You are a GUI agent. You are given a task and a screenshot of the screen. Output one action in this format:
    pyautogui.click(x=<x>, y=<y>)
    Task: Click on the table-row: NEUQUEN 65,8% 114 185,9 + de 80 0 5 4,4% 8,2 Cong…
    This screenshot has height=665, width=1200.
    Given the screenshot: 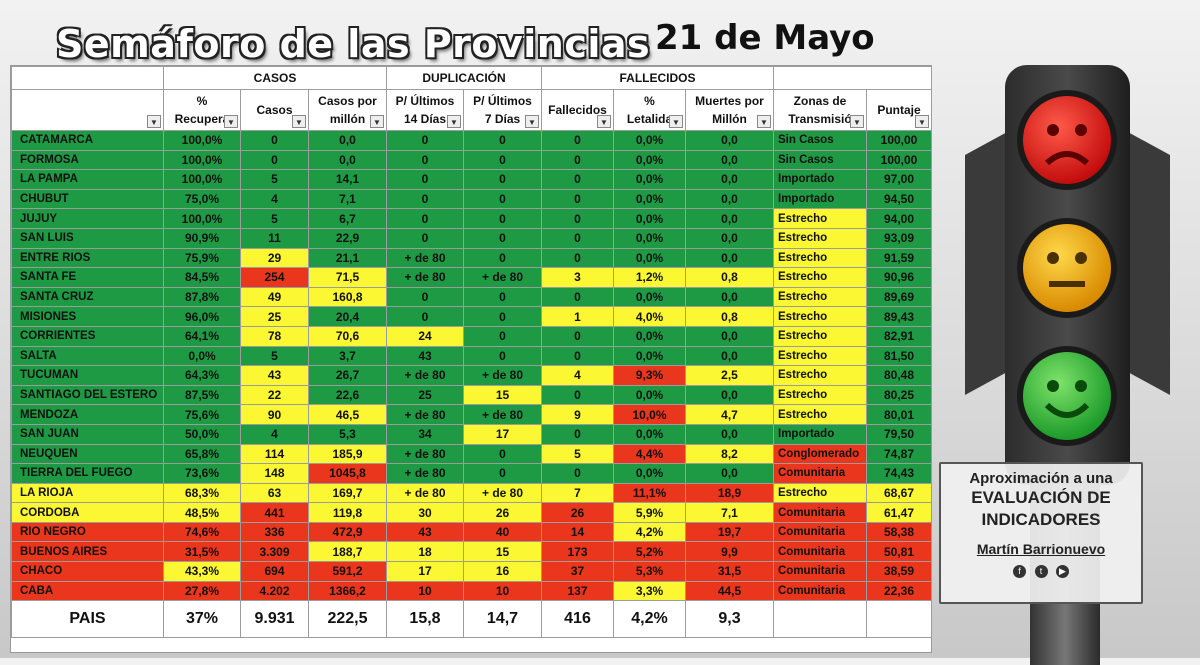 What is the action you would take?
    pyautogui.click(x=471, y=454)
    